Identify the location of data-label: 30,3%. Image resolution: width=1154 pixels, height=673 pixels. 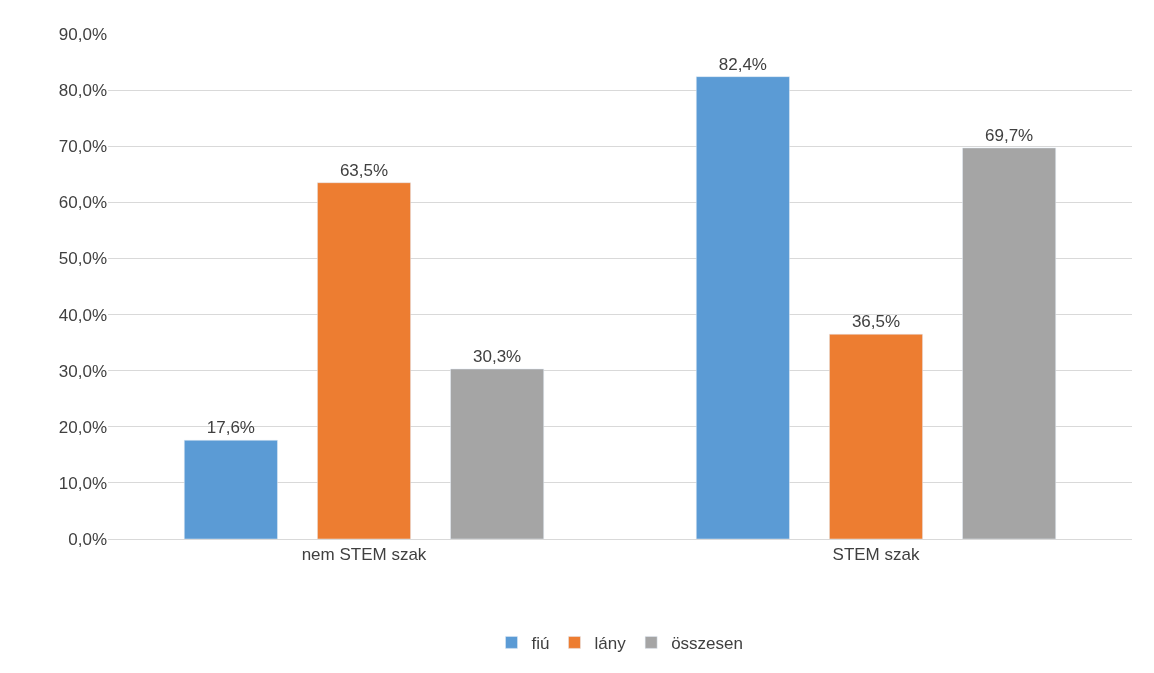
(497, 356).